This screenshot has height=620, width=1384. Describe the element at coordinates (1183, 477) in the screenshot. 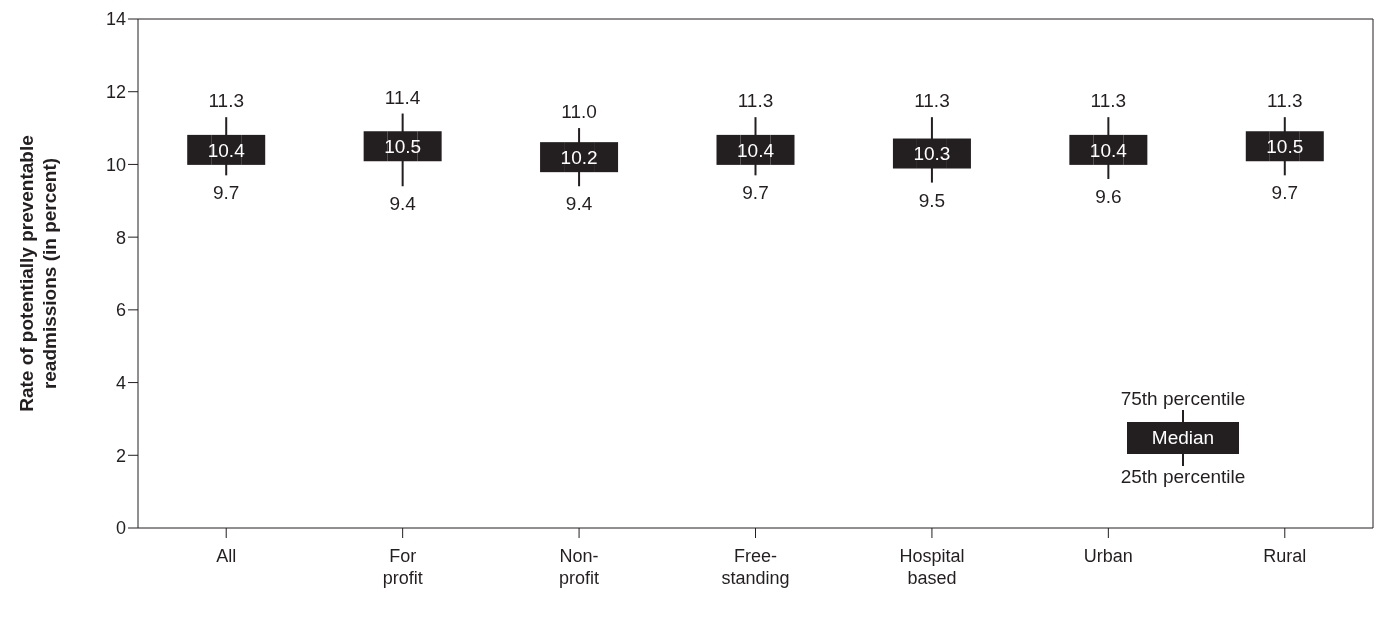

I see `annotation: 25th percentile` at that location.